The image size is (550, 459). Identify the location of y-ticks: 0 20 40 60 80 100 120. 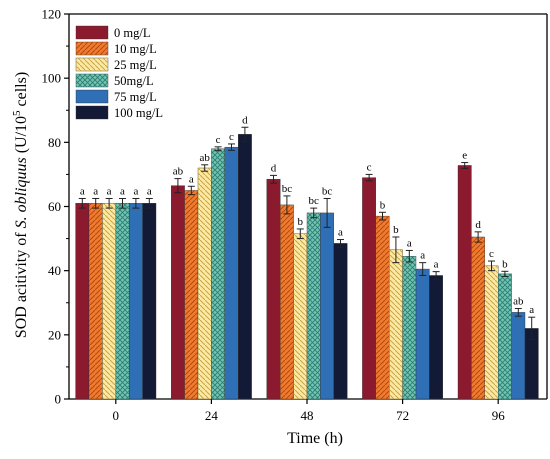
(55, 207).